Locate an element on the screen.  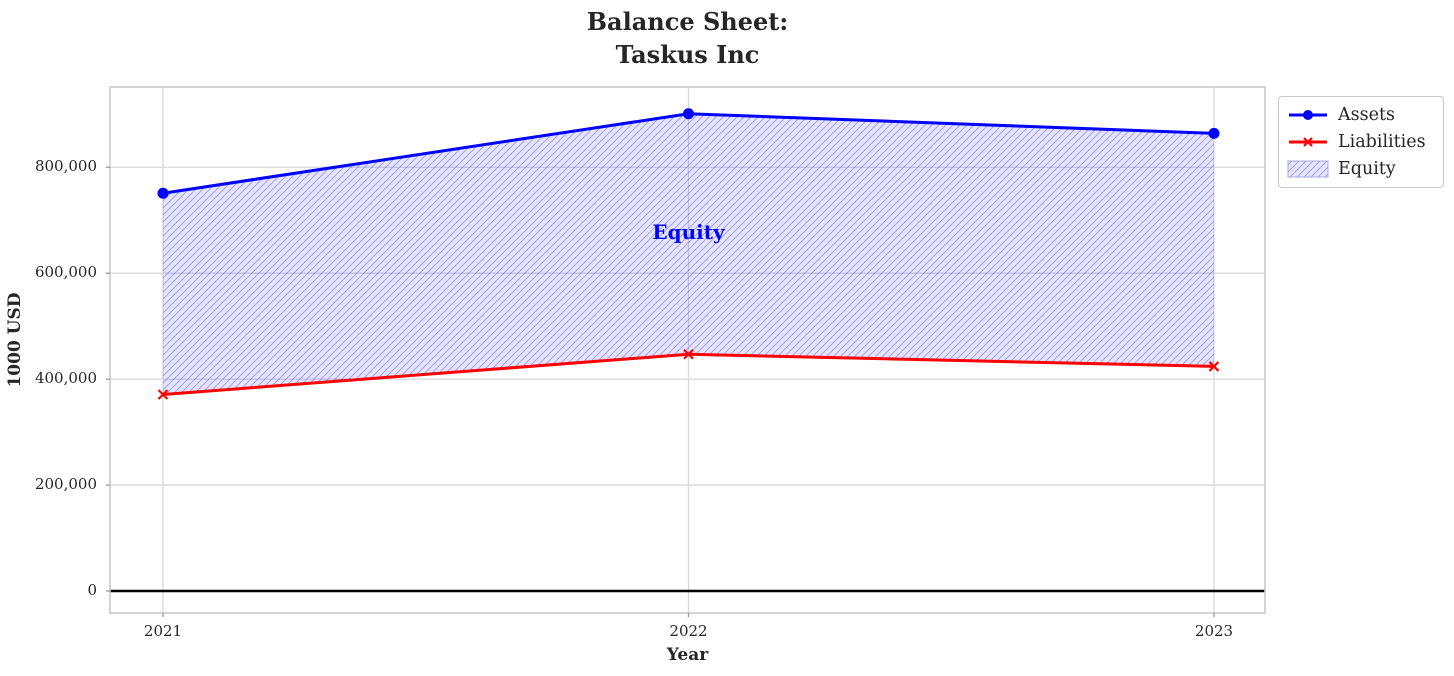
legend: Assets Liabilities Equity is located at coordinates (1361, 142).